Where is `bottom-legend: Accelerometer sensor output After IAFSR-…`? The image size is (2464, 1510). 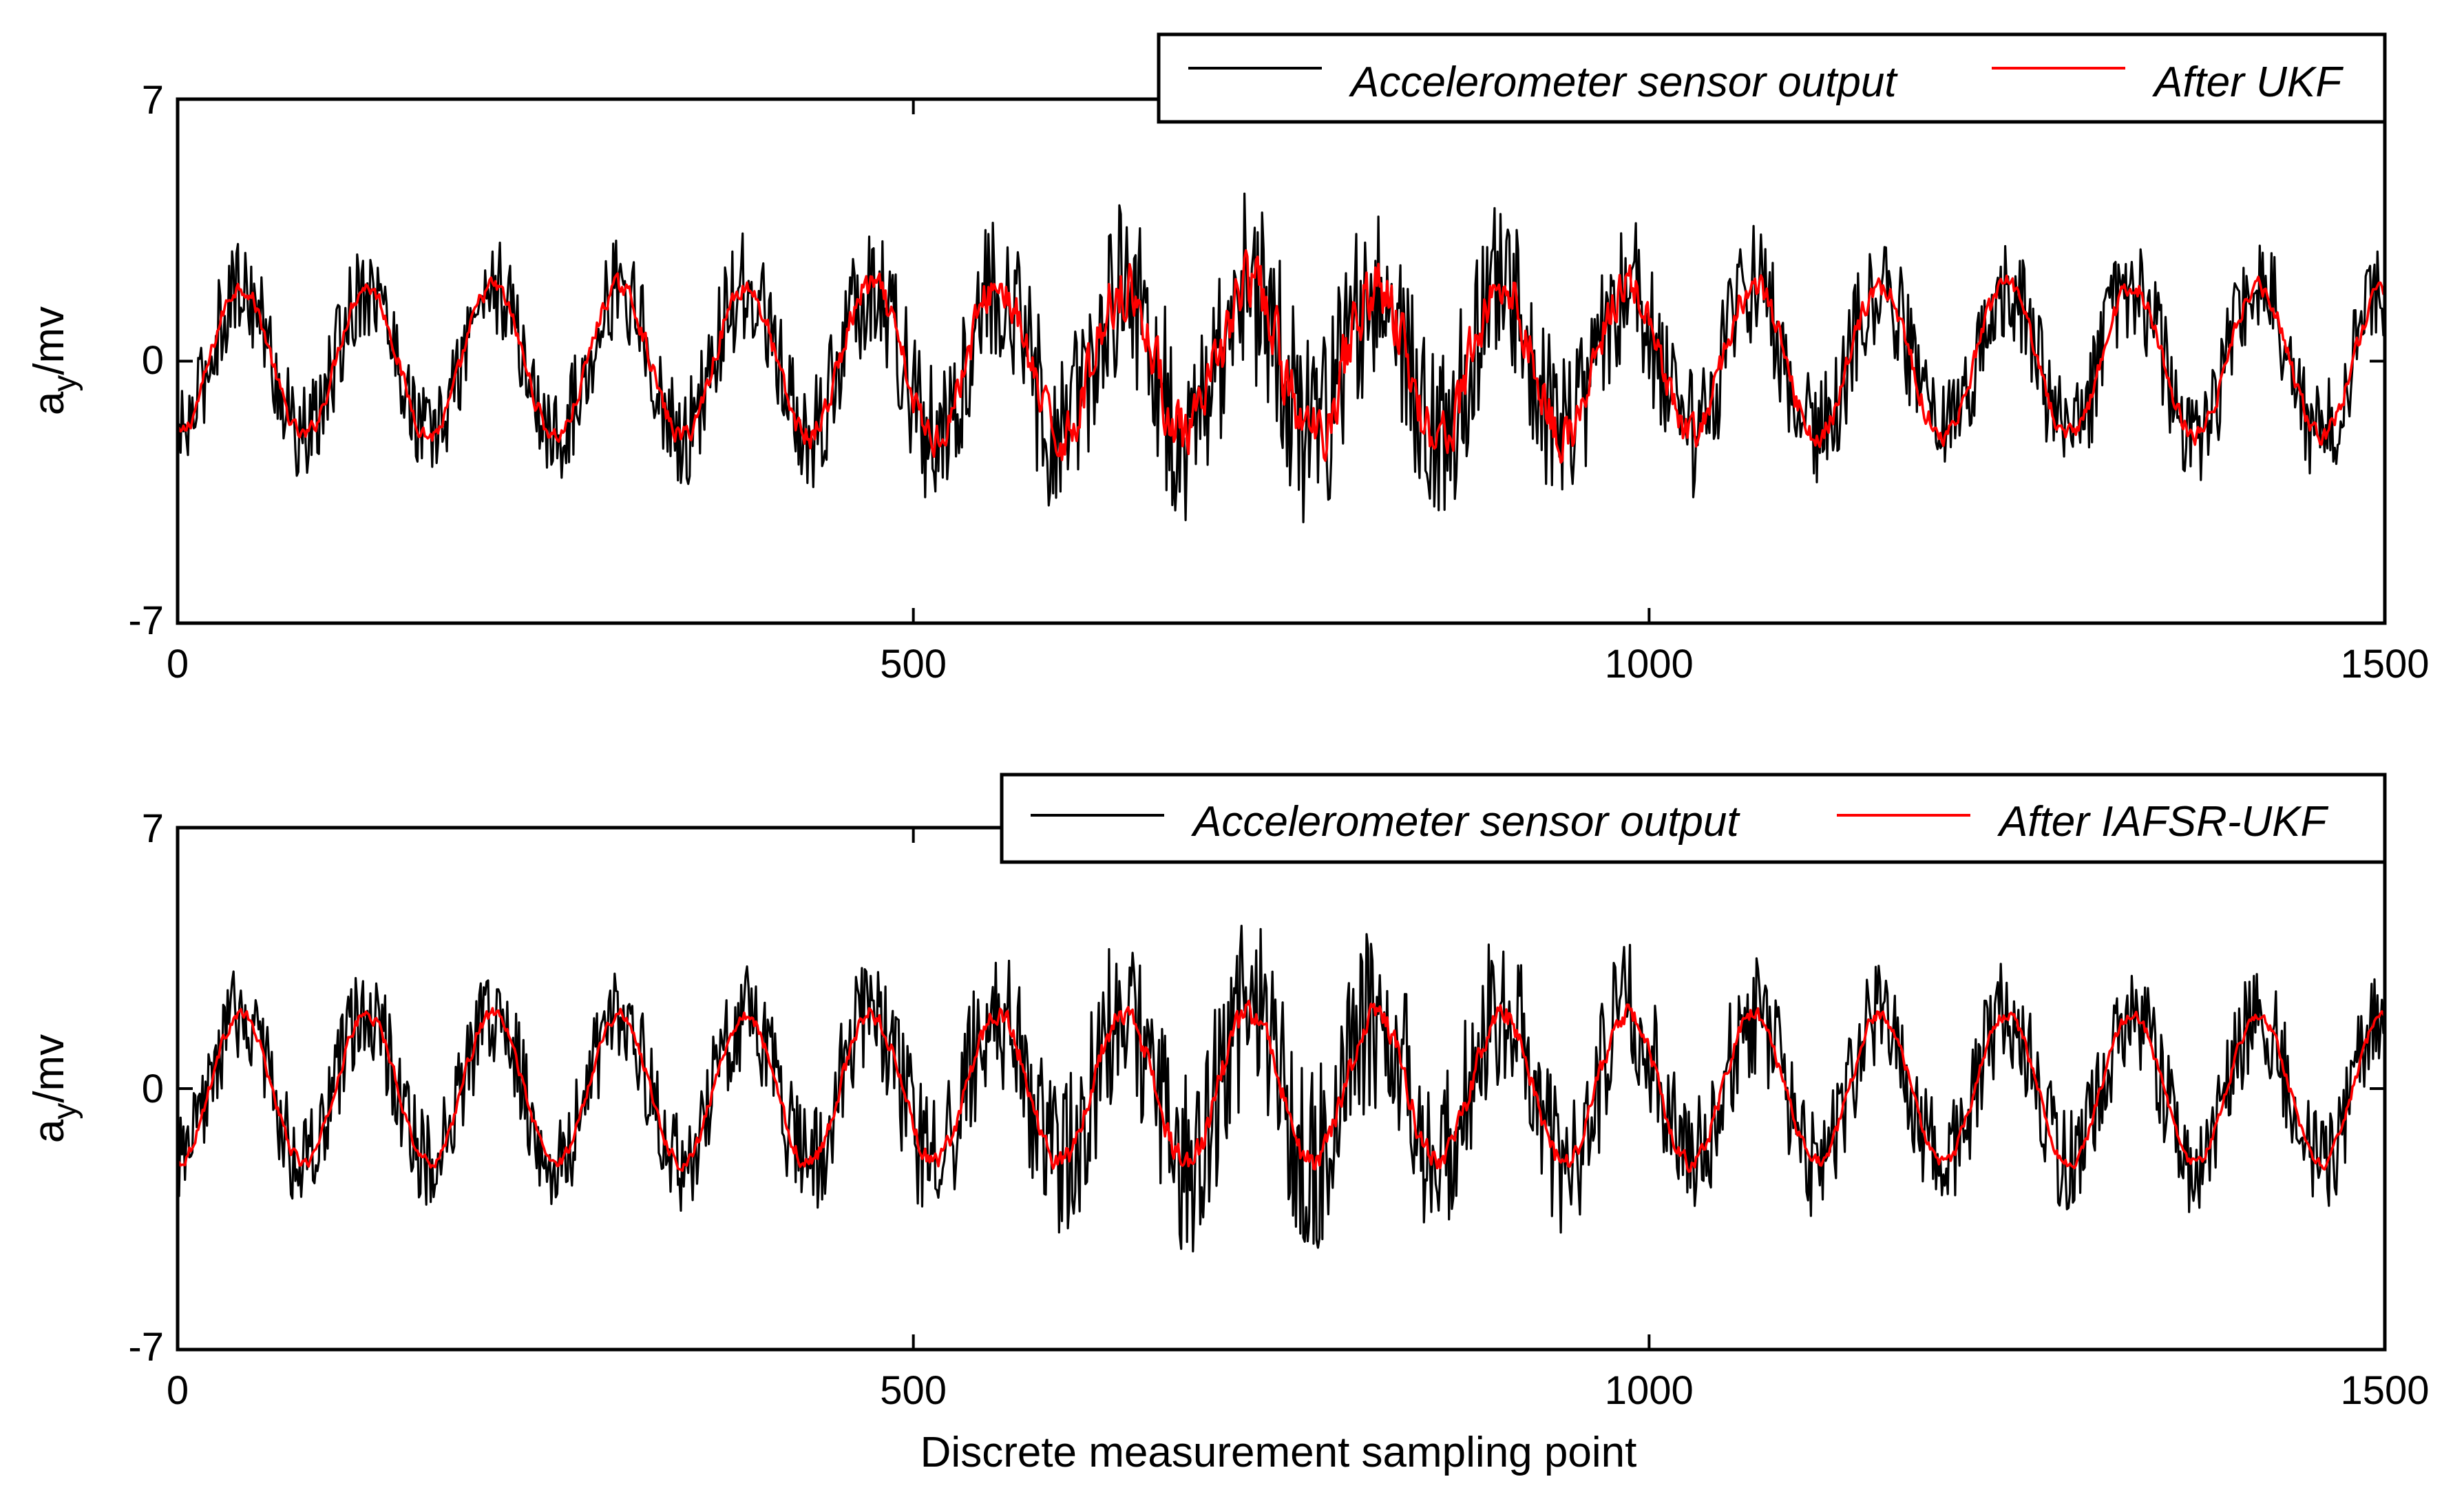
bottom-legend: Accelerometer sensor output After IAFSR-… is located at coordinates (1693, 818).